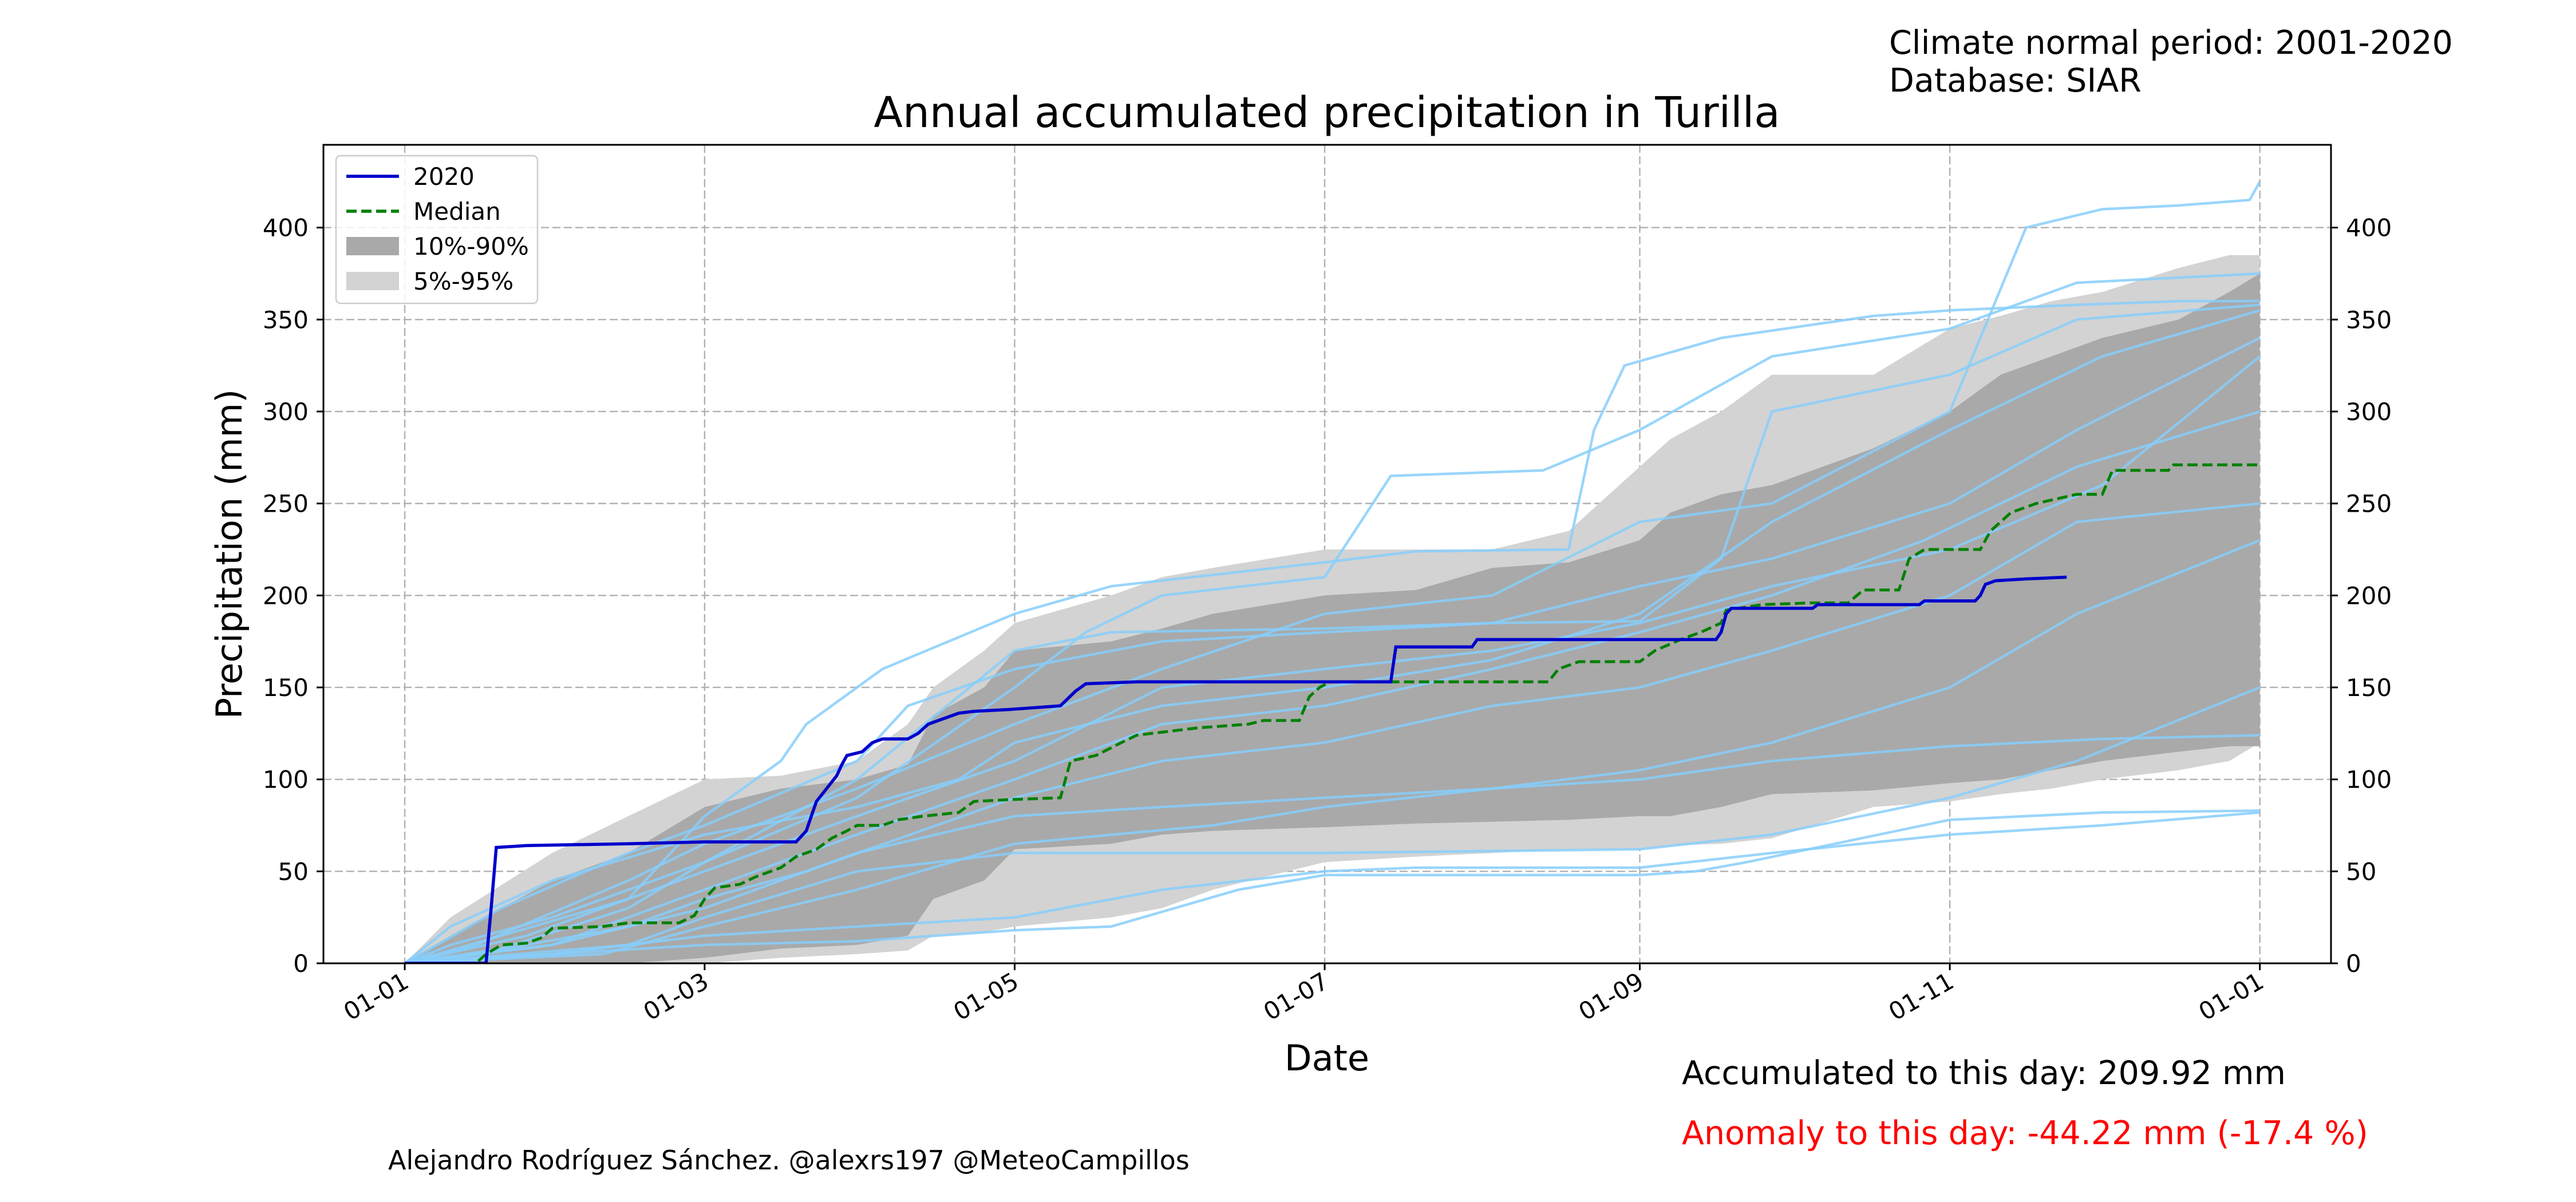  What do you see at coordinates (1984, 1073) in the screenshot?
I see `accumulated-text: Accumulated to this day: 209.92 mm` at bounding box center [1984, 1073].